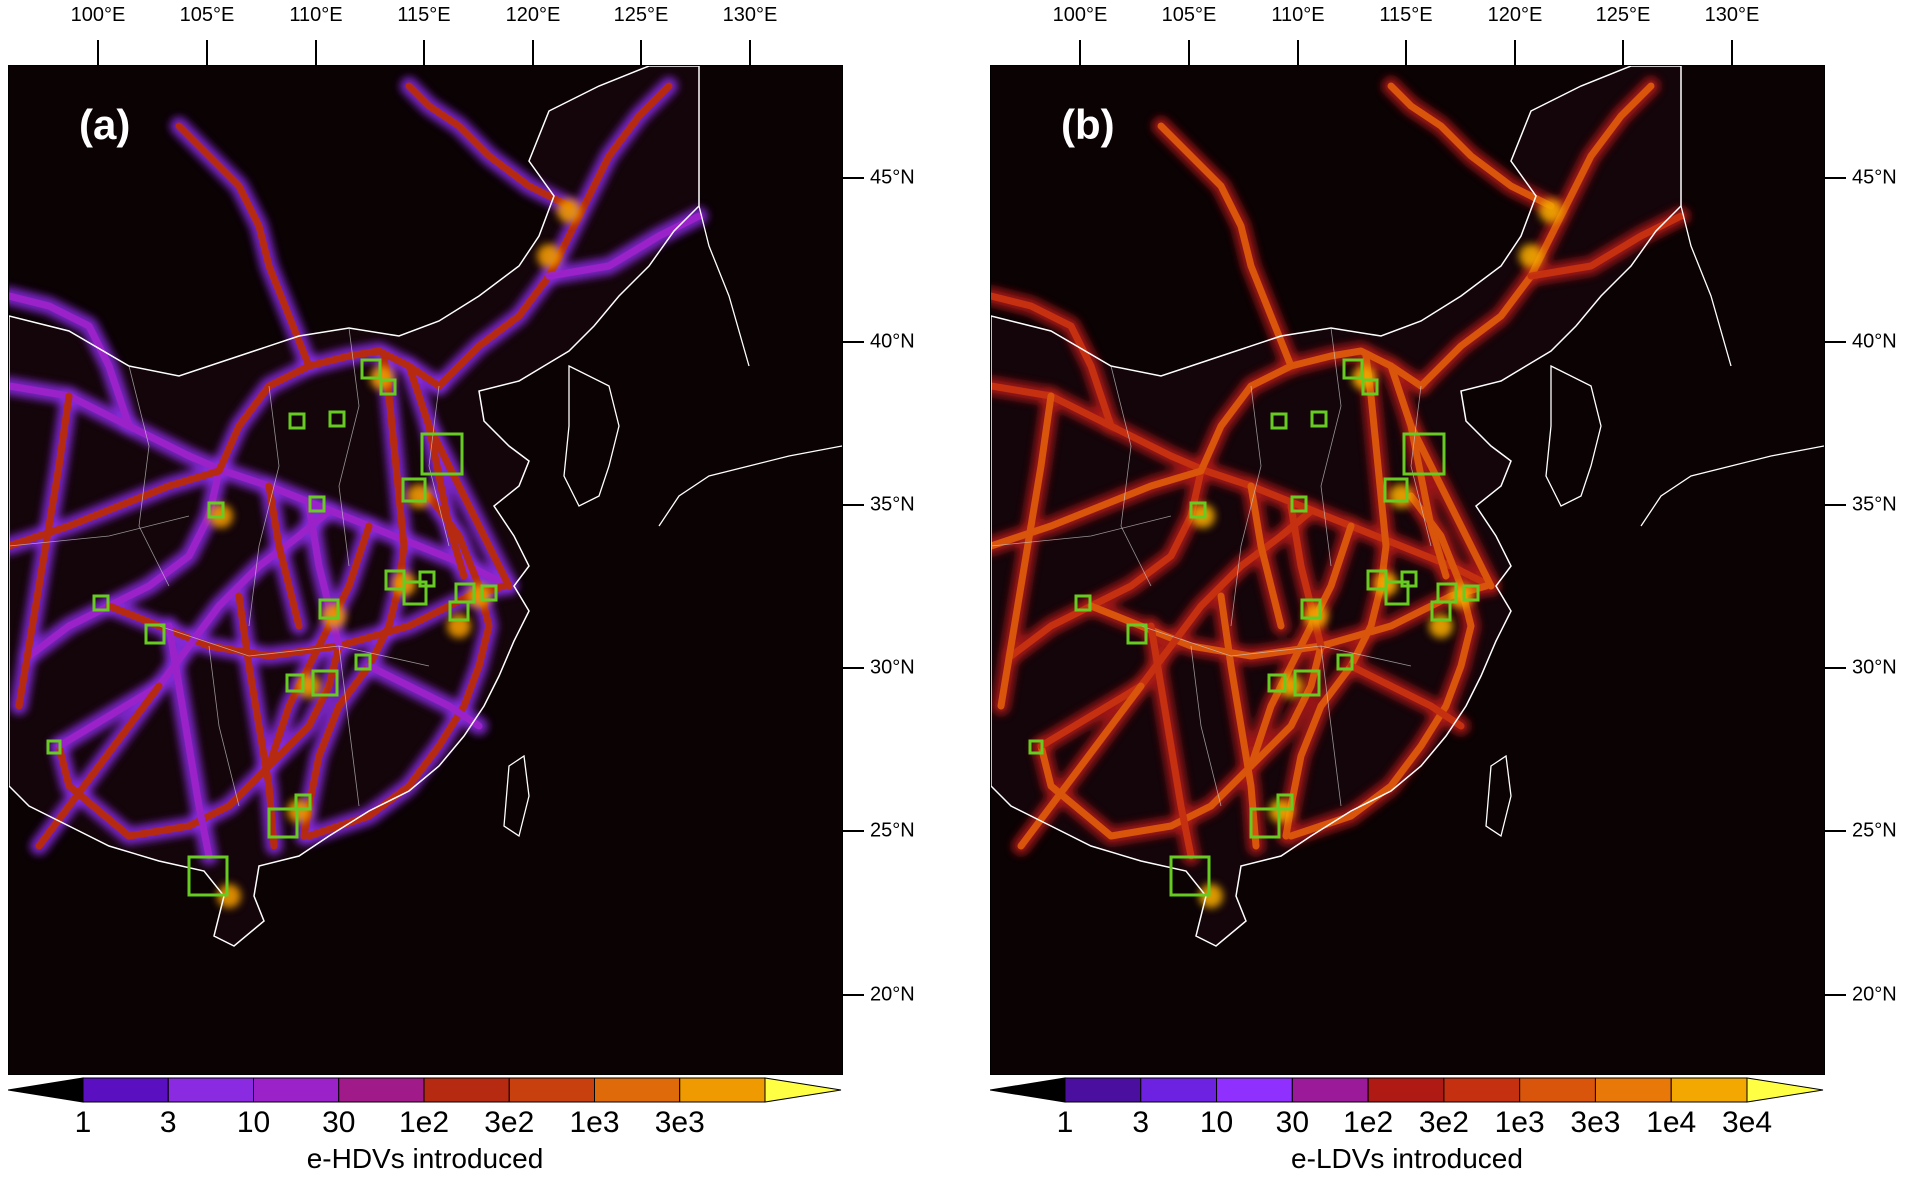 The height and width of the screenshot is (1179, 1920). I want to click on lat-label-25: 25°N, so click(1874, 830).